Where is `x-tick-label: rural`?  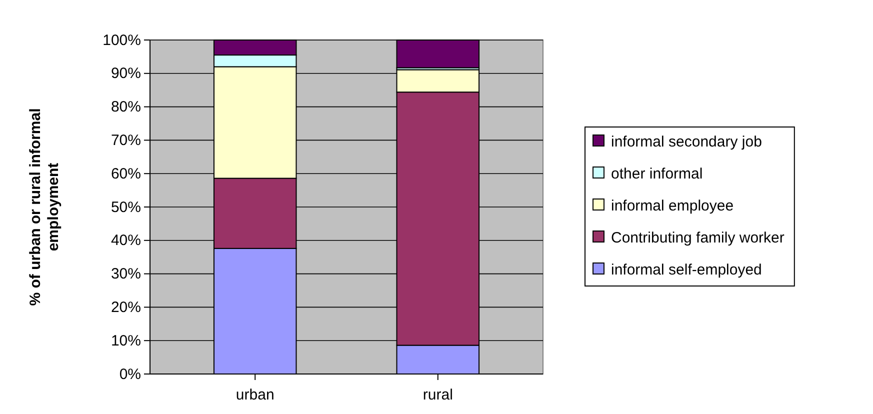
x-tick-label: rural is located at coordinates (437, 395).